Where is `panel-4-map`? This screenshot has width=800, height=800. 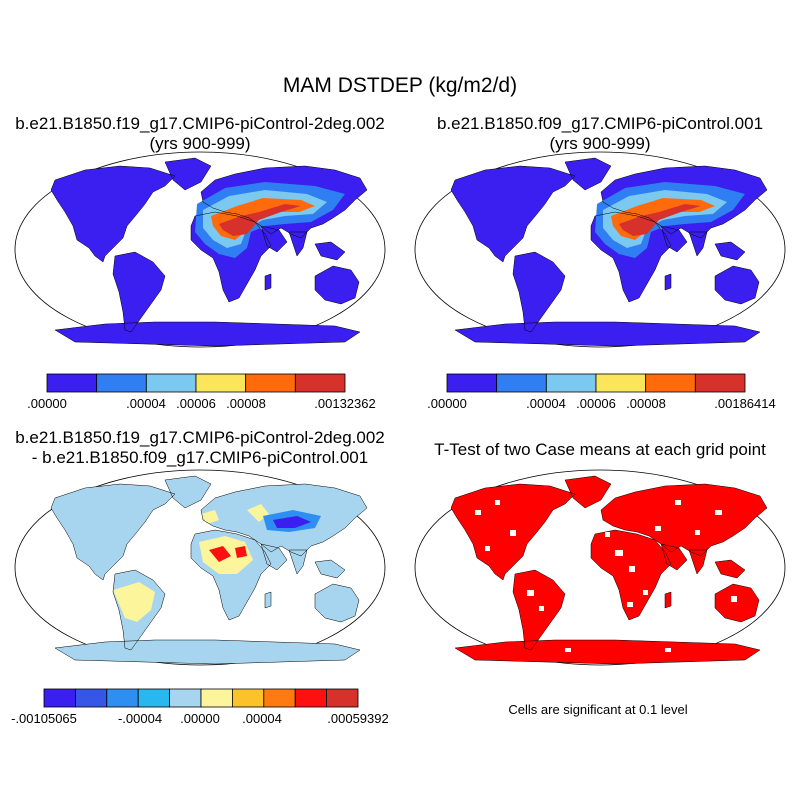 panel-4-map is located at coordinates (600, 567).